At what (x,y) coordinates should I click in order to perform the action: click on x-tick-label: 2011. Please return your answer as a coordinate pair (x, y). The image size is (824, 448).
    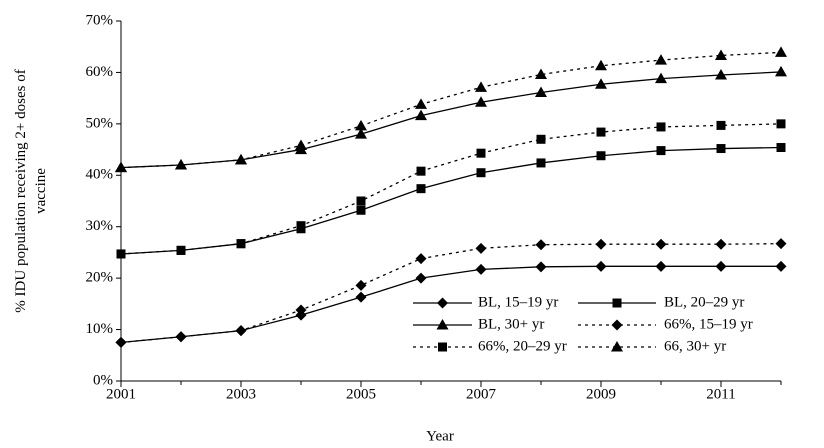
    Looking at the image, I should click on (720, 394).